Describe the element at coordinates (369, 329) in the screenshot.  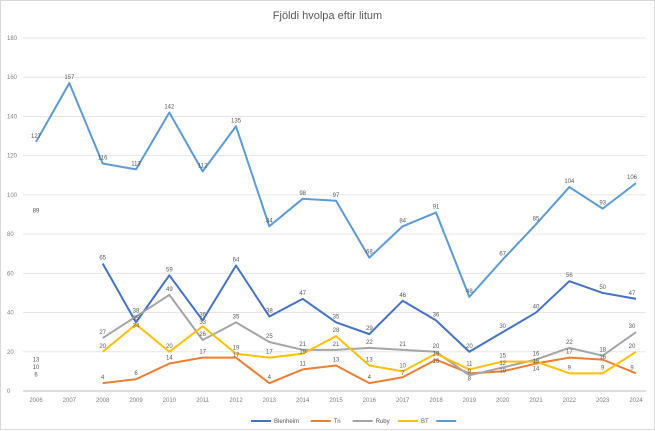
I see `data-label: 29` at that location.